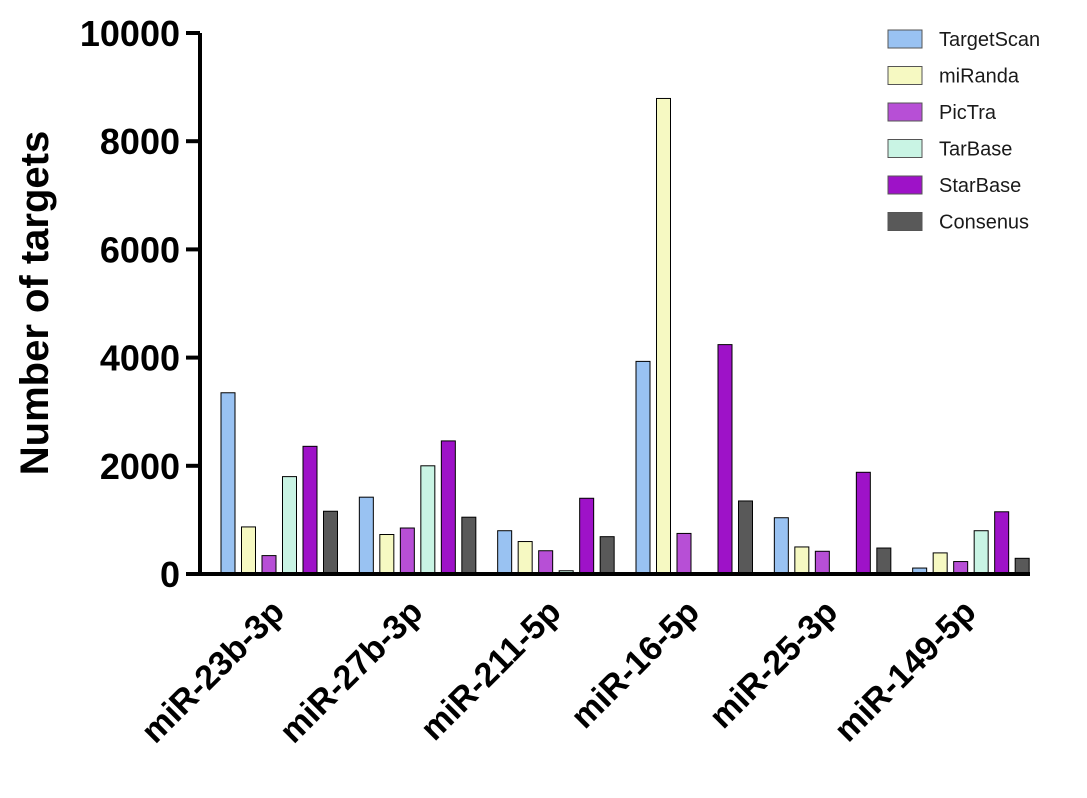  Describe the element at coordinates (269, 565) in the screenshot. I see `bar-PicTra-miR-23b-3p` at that location.